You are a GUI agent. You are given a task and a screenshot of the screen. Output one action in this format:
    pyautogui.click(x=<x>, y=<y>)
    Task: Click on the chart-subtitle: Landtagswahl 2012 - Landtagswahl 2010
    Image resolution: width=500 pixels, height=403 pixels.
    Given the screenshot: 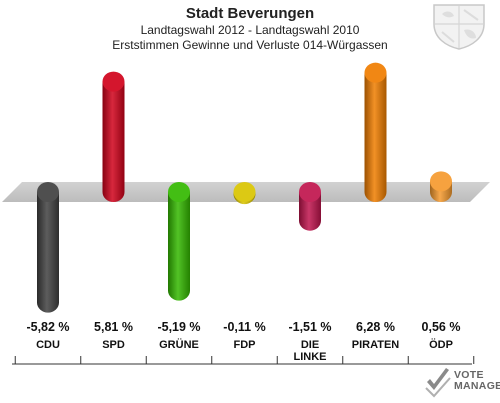 What is the action you would take?
    pyautogui.click(x=250, y=30)
    